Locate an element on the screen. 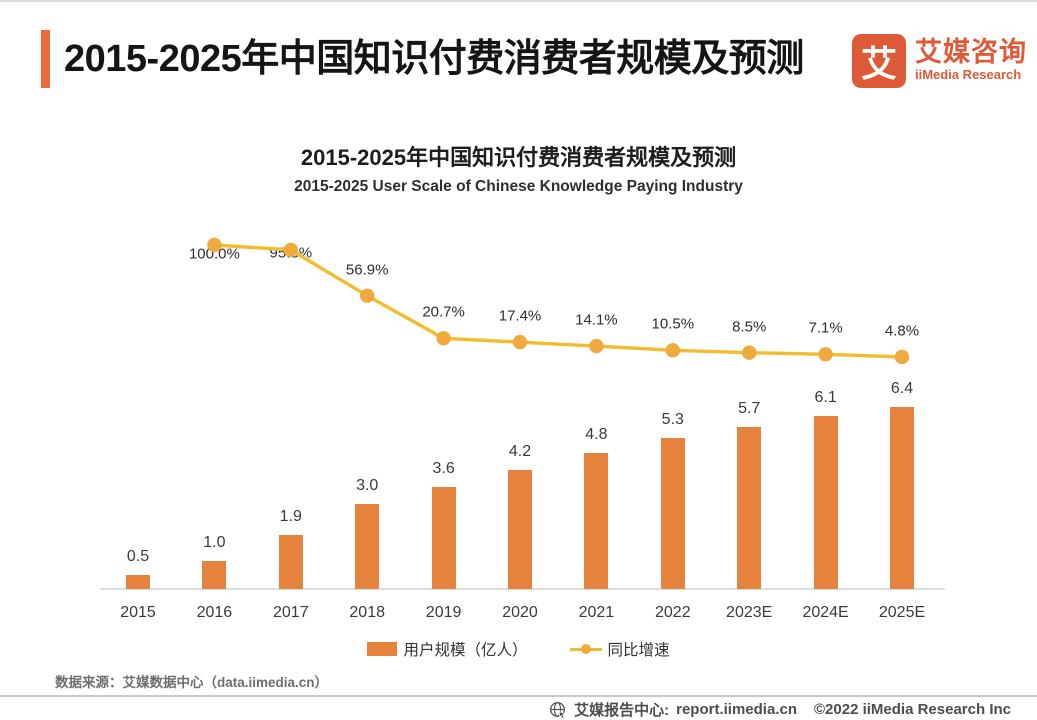 Image resolution: width=1037 pixels, height=720 pixels. x-axis-label: 2021 is located at coordinates (596, 612).